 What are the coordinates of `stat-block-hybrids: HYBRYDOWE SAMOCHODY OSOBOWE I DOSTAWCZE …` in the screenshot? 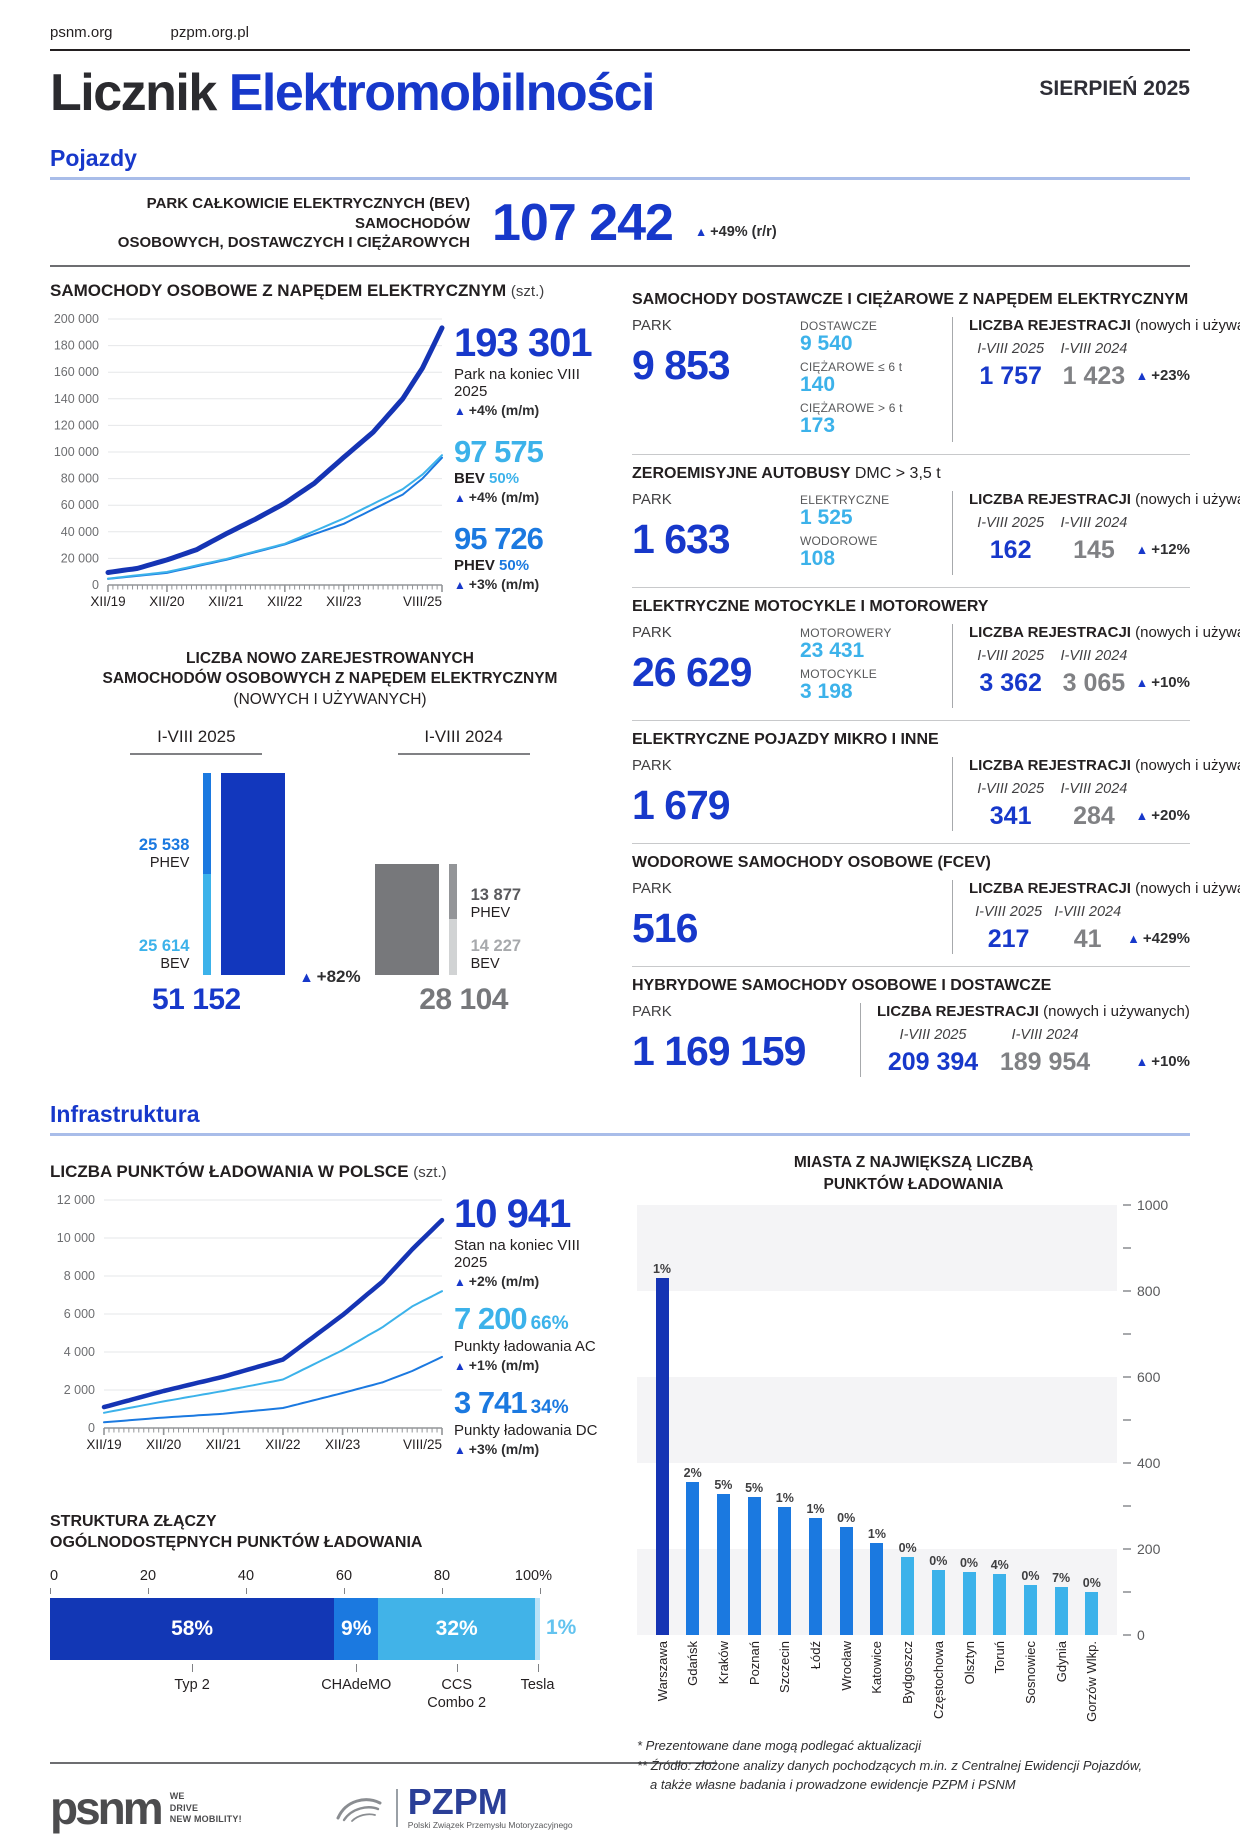 It's located at (911, 1027).